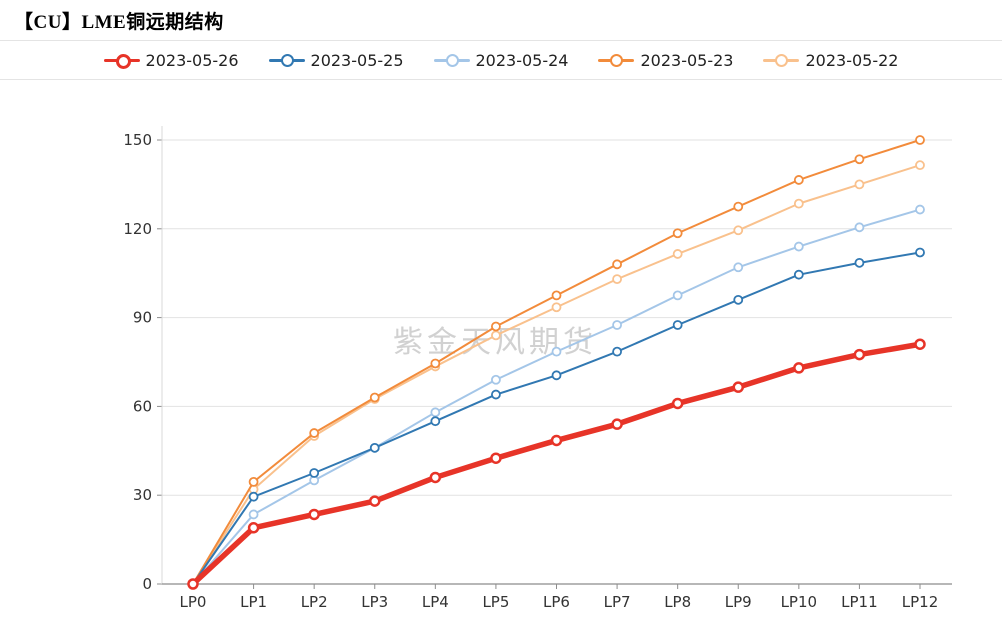  What do you see at coordinates (920, 344) in the screenshot?
I see `data-point-2023-05-26-LP12` at bounding box center [920, 344].